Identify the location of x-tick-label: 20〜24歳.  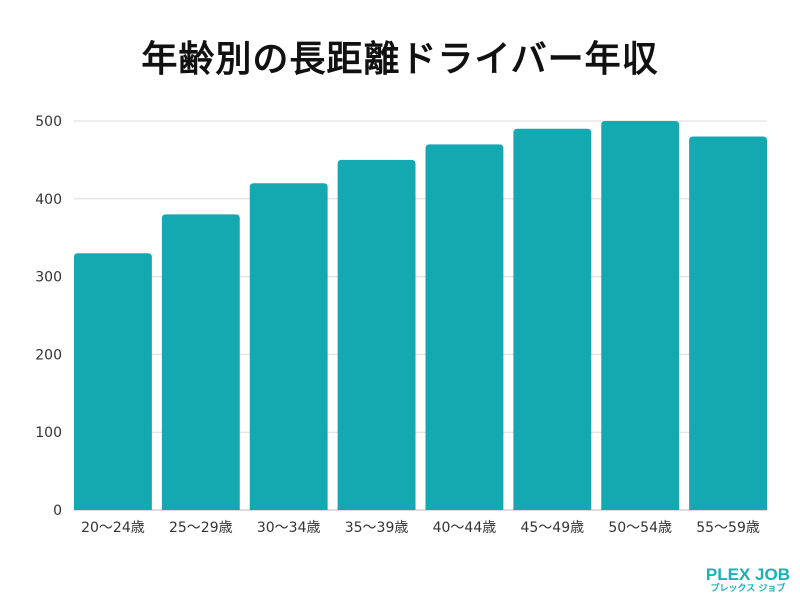
(113, 528).